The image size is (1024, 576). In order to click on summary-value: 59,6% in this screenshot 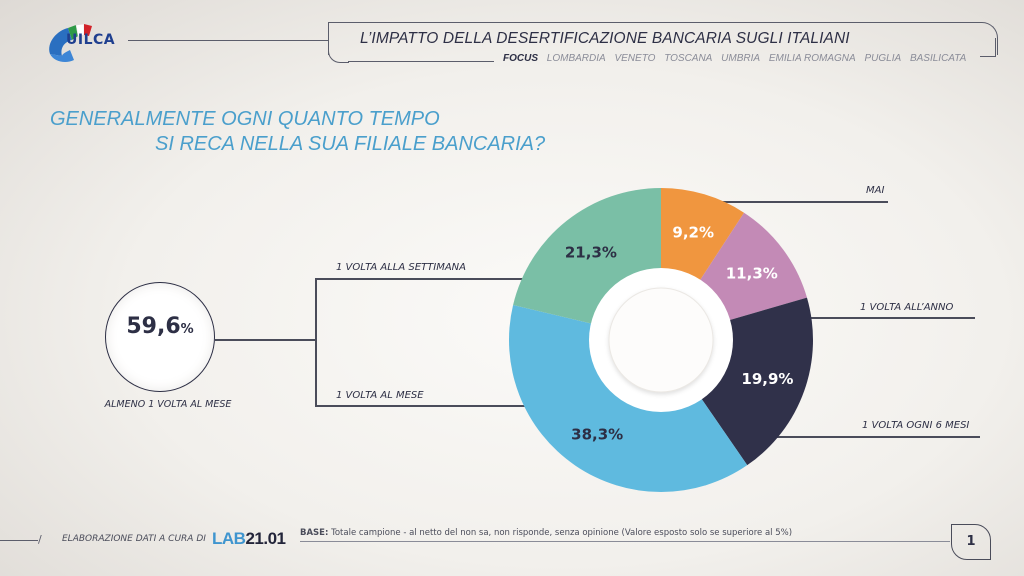, I will do `click(160, 326)`.